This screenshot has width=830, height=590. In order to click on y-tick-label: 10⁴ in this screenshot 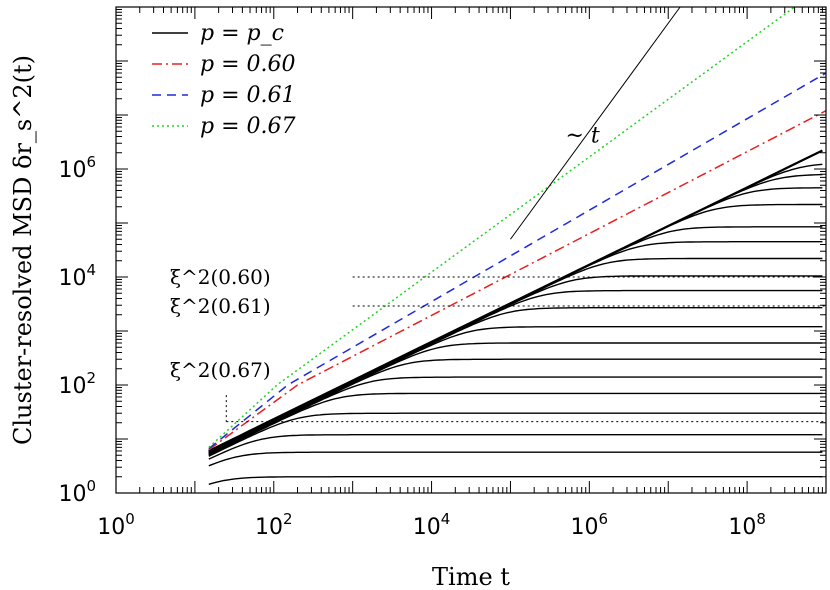, I will do `click(77, 276)`.